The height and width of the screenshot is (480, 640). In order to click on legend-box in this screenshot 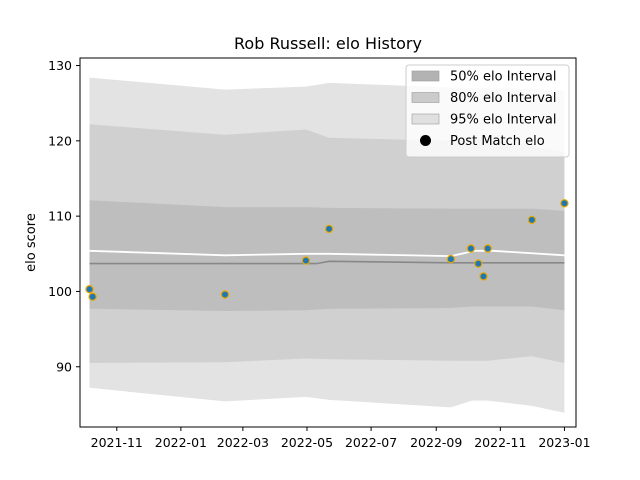, I will do `click(487, 111)`.